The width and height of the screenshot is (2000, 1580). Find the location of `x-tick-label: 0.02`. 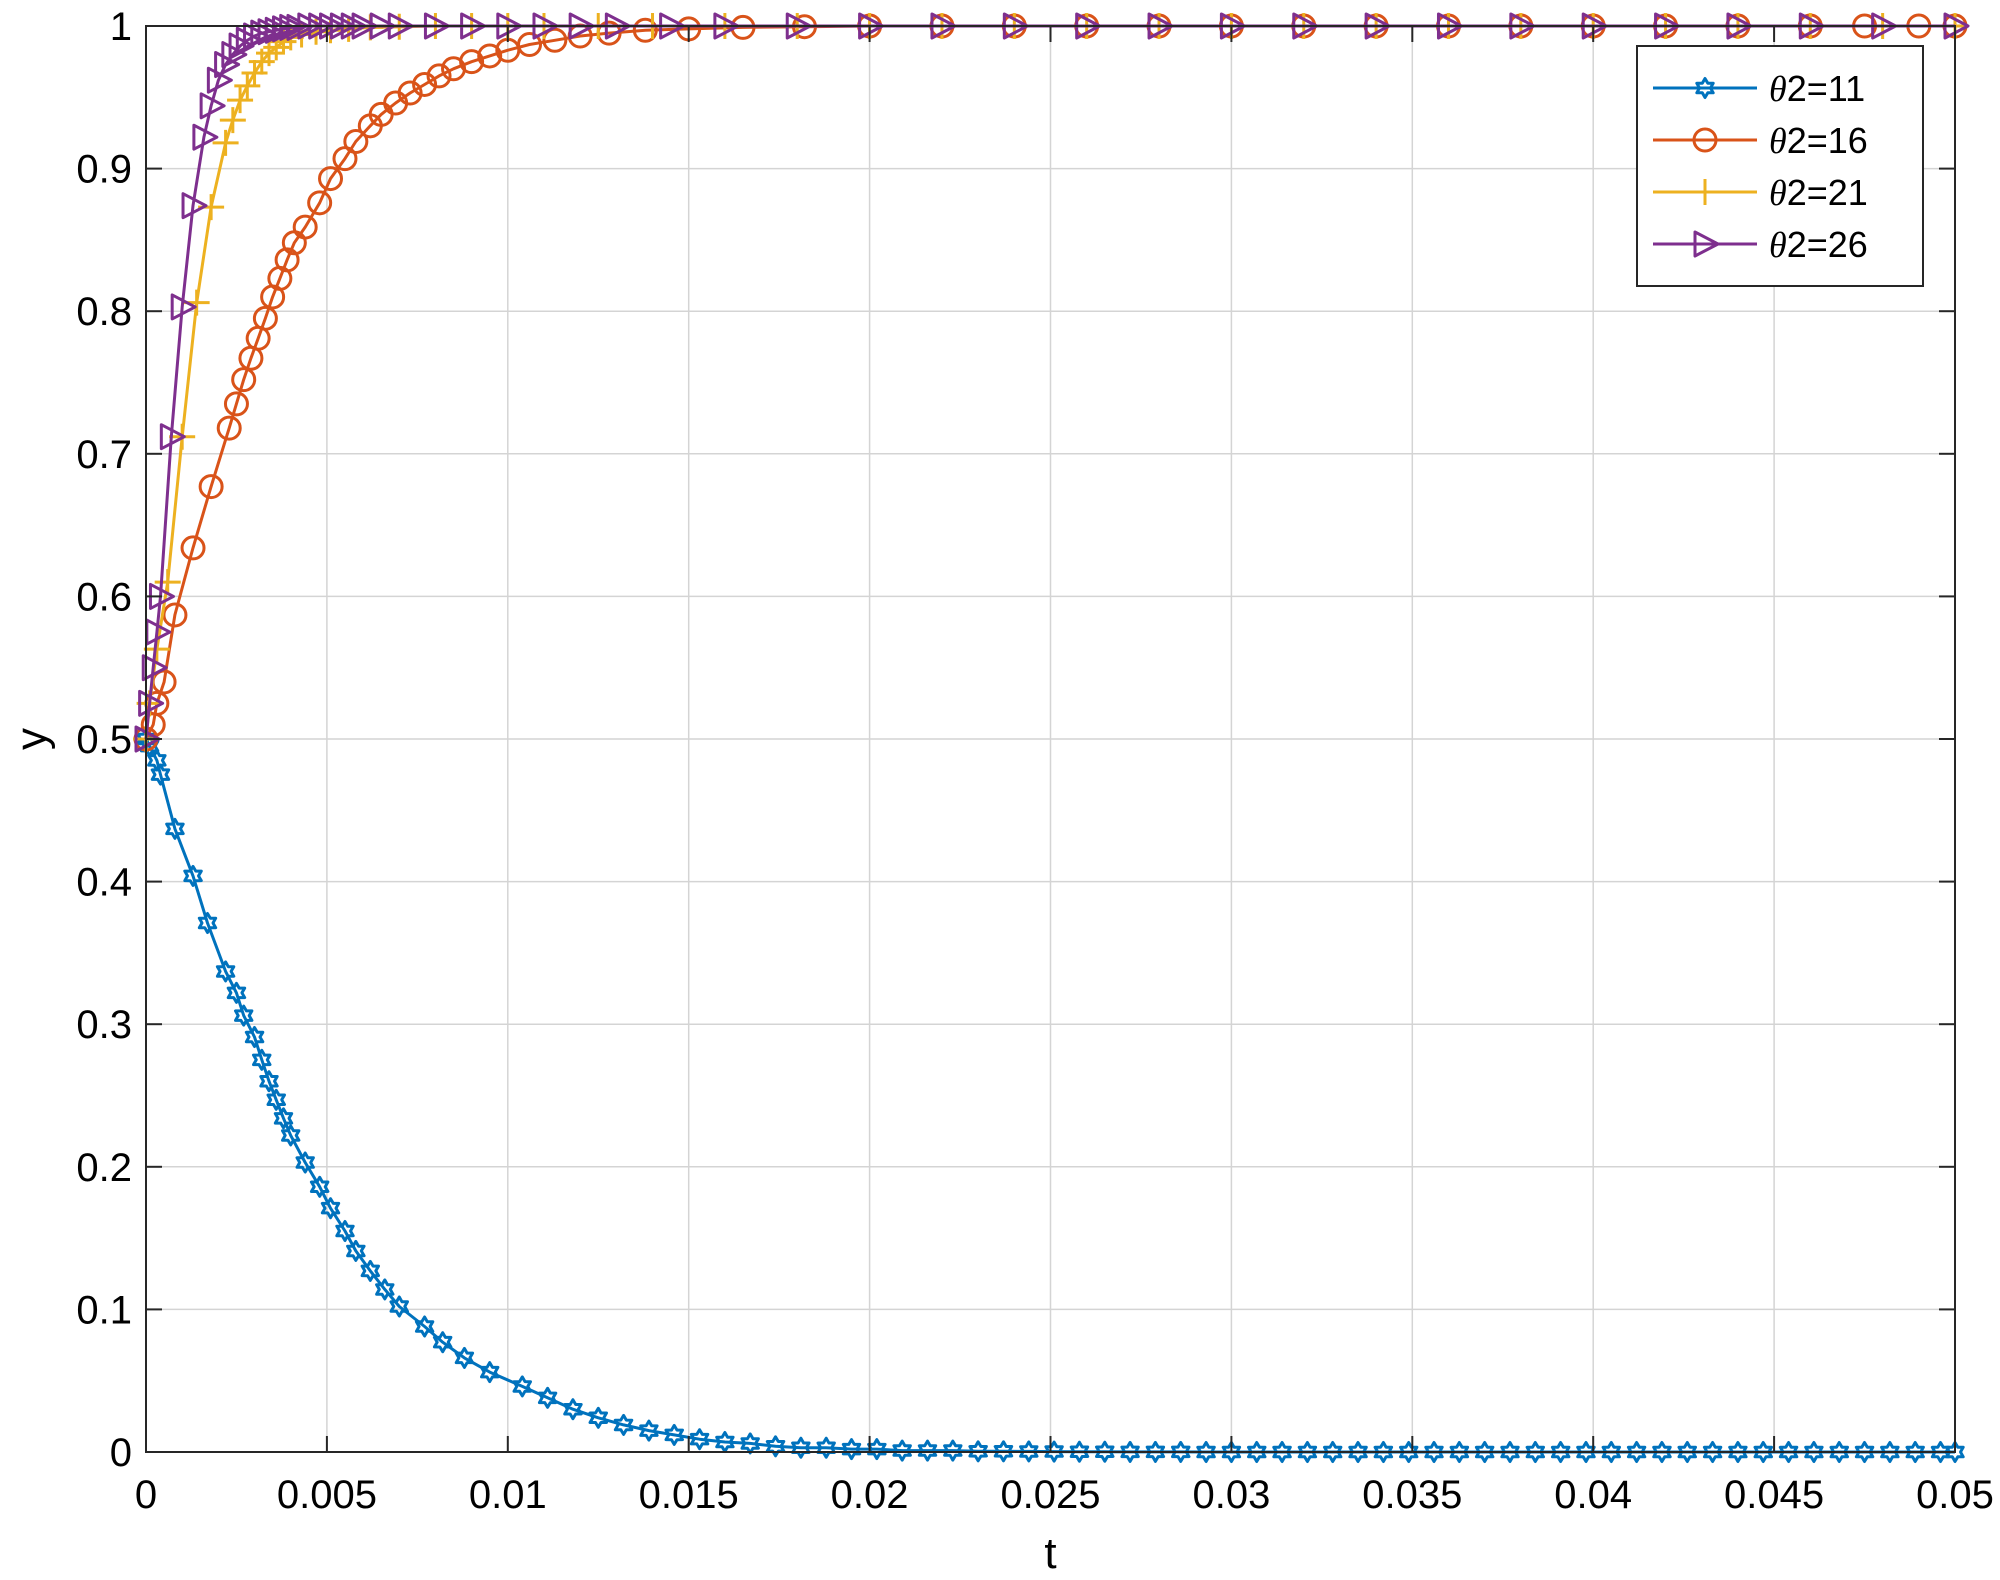

x-tick-label: 0.02 is located at coordinates (870, 1495).